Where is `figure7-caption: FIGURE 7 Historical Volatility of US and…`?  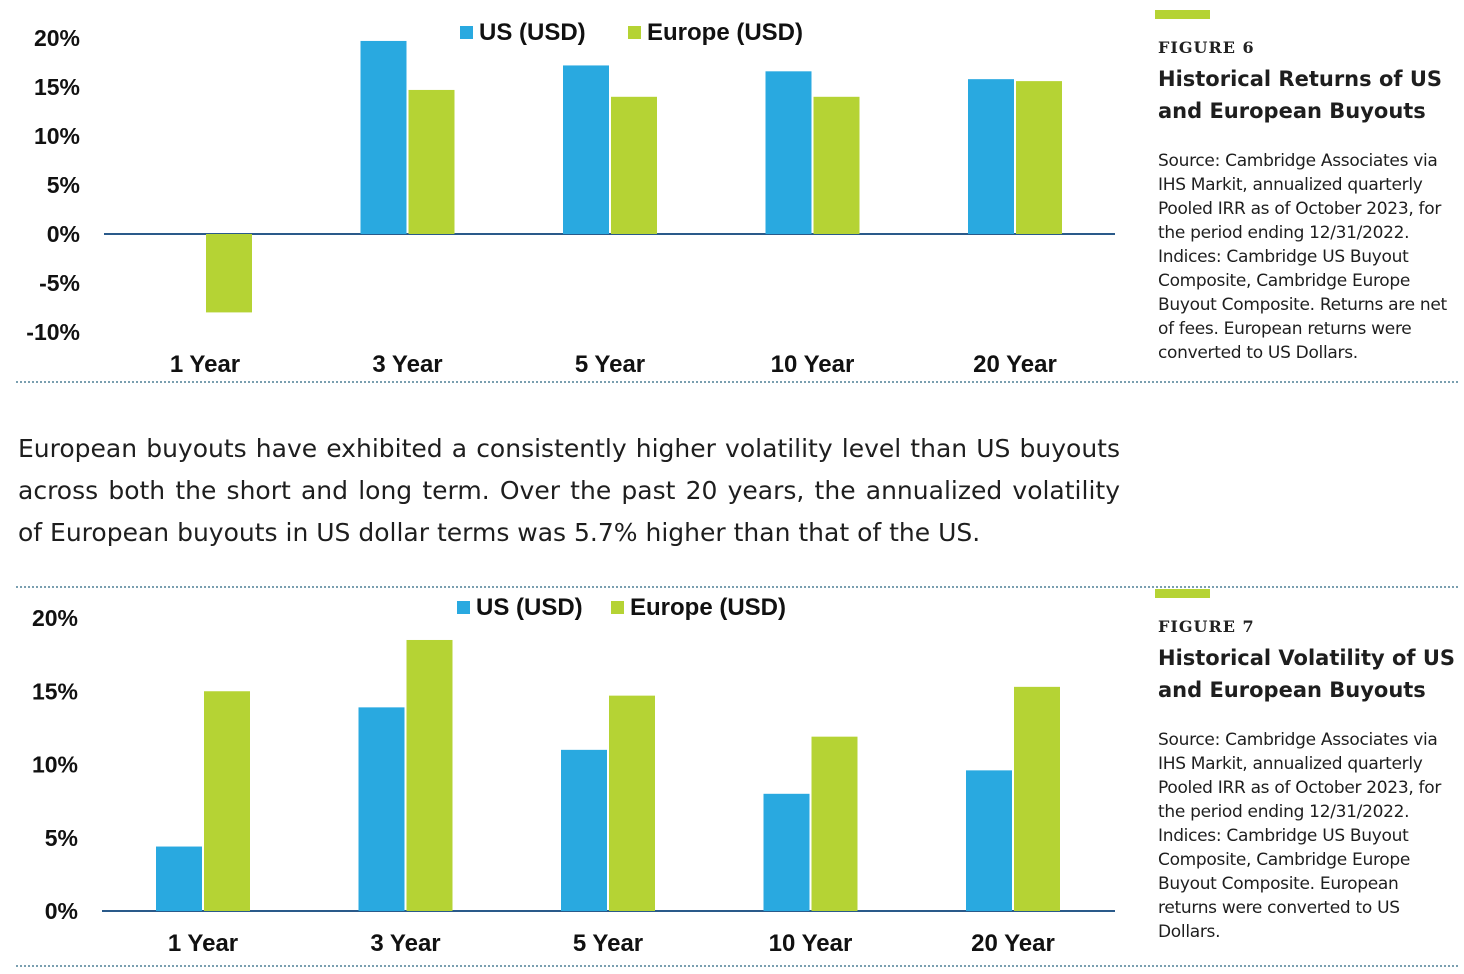 figure7-caption: FIGURE 7 Historical Volatility of US and… is located at coordinates (1308, 780).